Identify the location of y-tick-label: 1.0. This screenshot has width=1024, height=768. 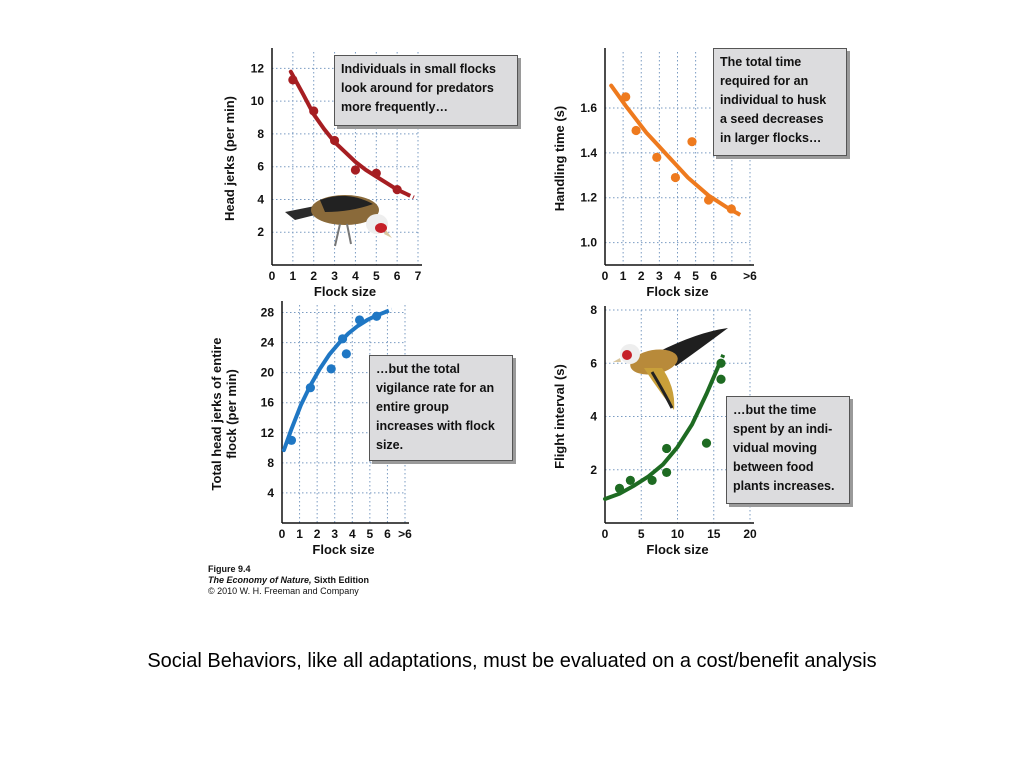
(588, 243).